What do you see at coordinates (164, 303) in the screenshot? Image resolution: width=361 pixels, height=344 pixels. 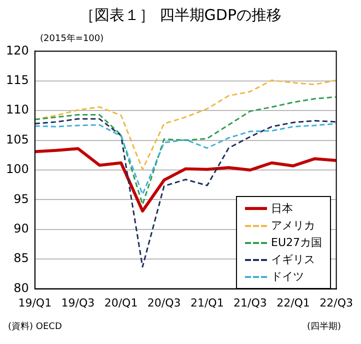 I see `x-tick-label: 20/Q3` at bounding box center [164, 303].